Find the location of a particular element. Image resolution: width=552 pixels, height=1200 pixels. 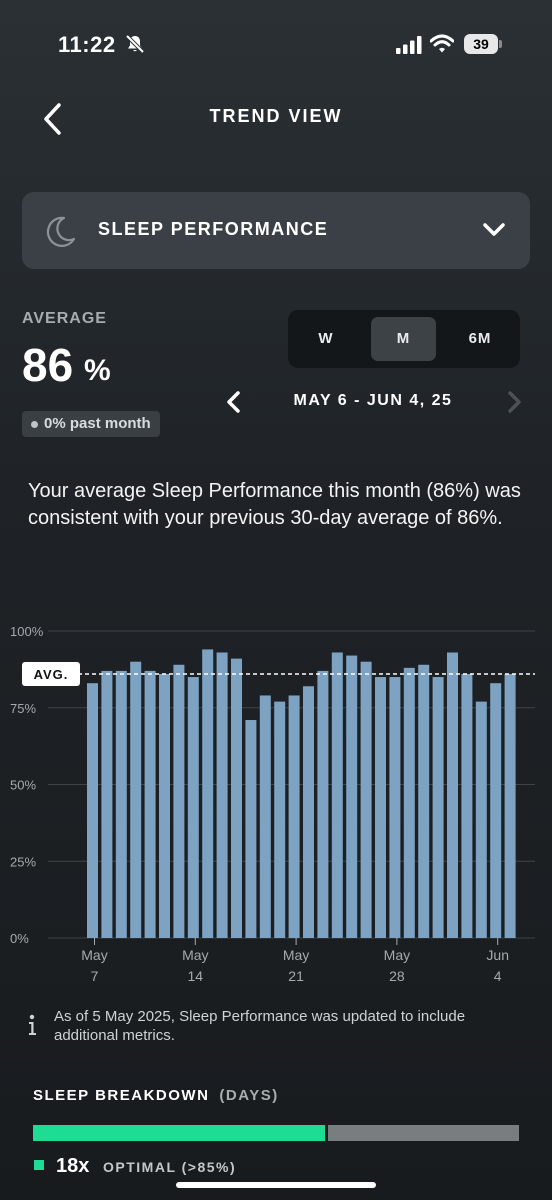

breakdown-segment-optimal is located at coordinates (179, 1133).